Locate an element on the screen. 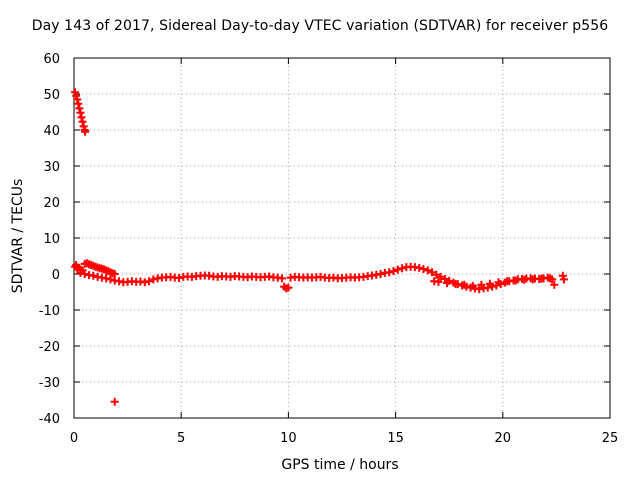  y-tick-label: -20 is located at coordinates (49, 347).